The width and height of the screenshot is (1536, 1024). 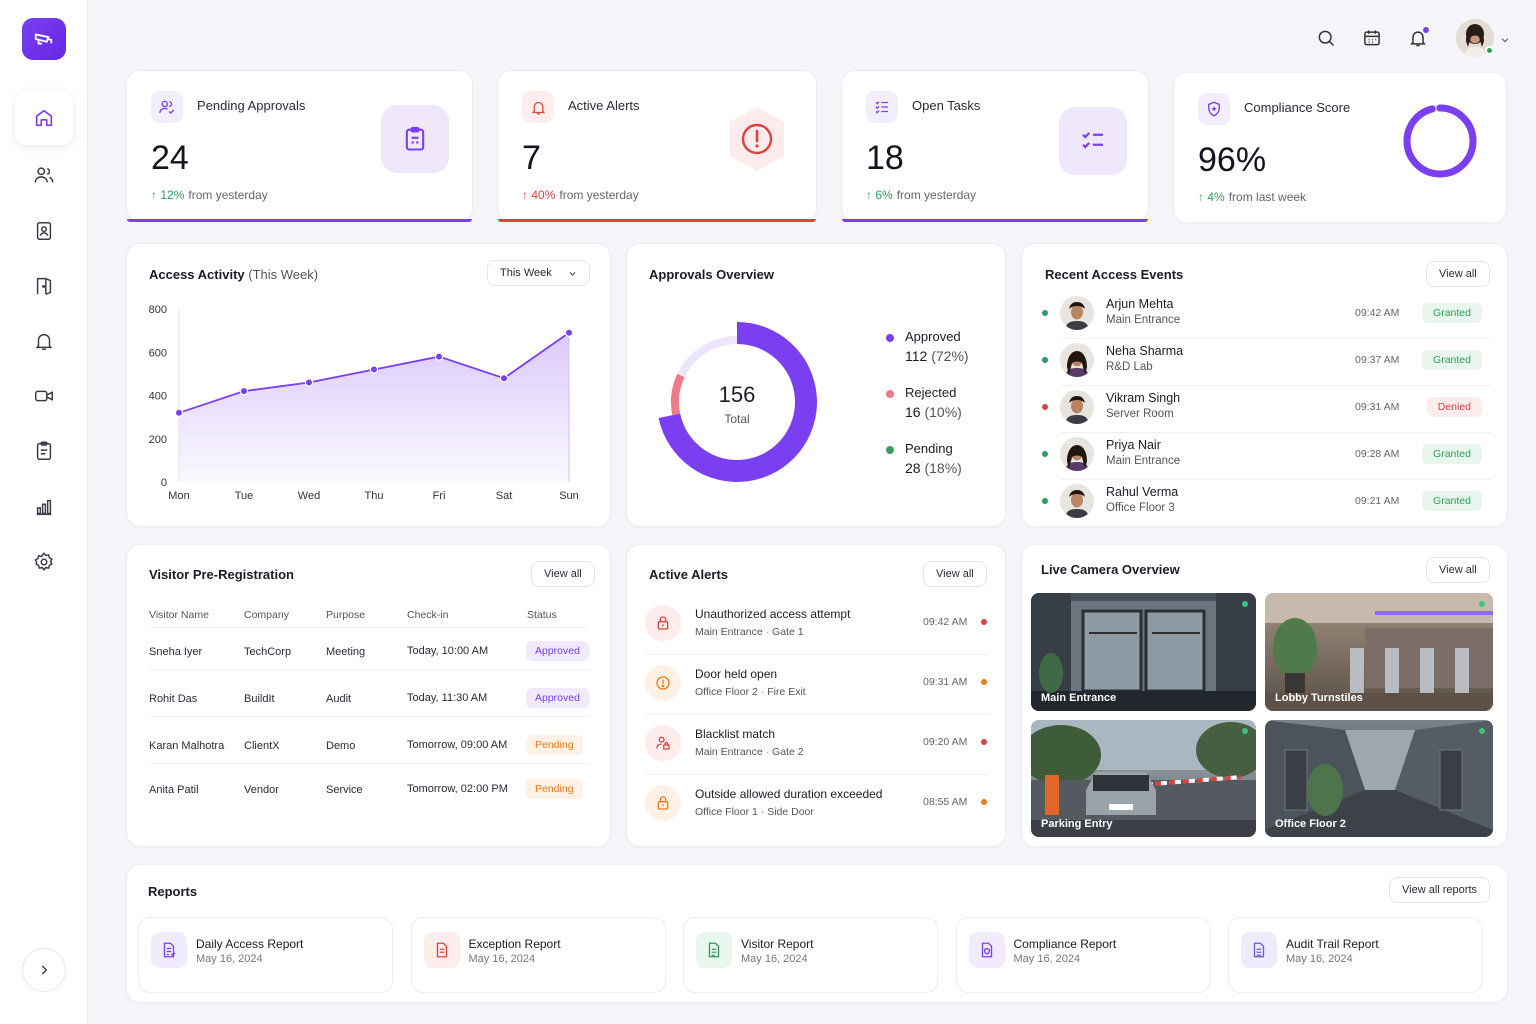 What do you see at coordinates (448, 651) in the screenshot?
I see `visitor-checkin: Today, 10:00 AM` at bounding box center [448, 651].